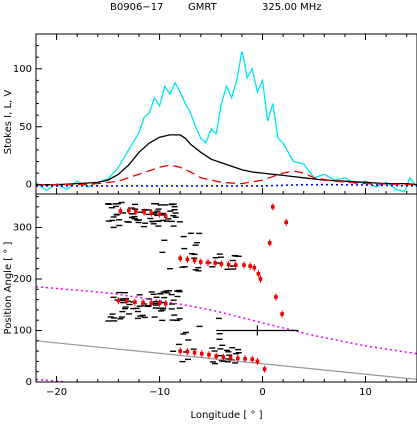 The image size is (417, 425). I want to click on y-tick-label: 200, so click(22, 279).